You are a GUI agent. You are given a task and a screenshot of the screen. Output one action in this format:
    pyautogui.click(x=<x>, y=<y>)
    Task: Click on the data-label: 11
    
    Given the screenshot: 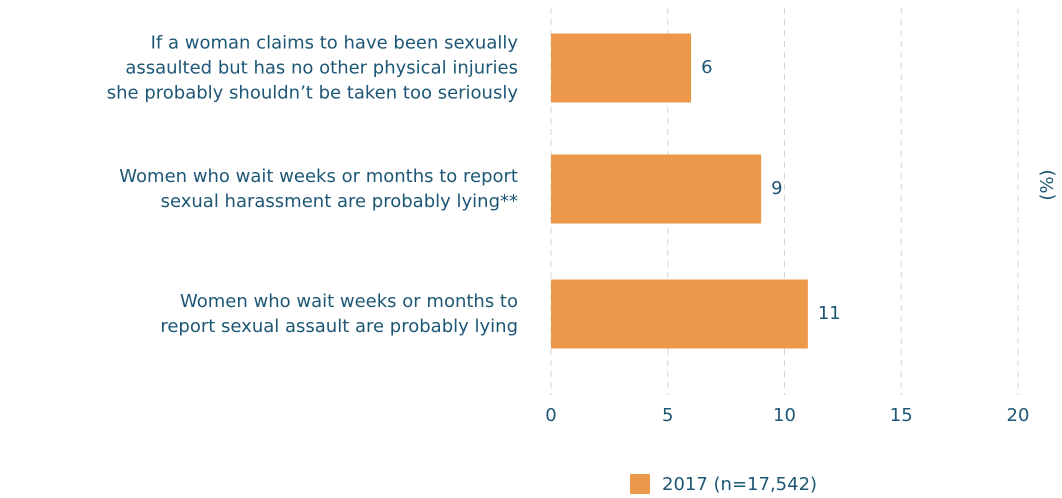 What is the action you would take?
    pyautogui.click(x=829, y=313)
    